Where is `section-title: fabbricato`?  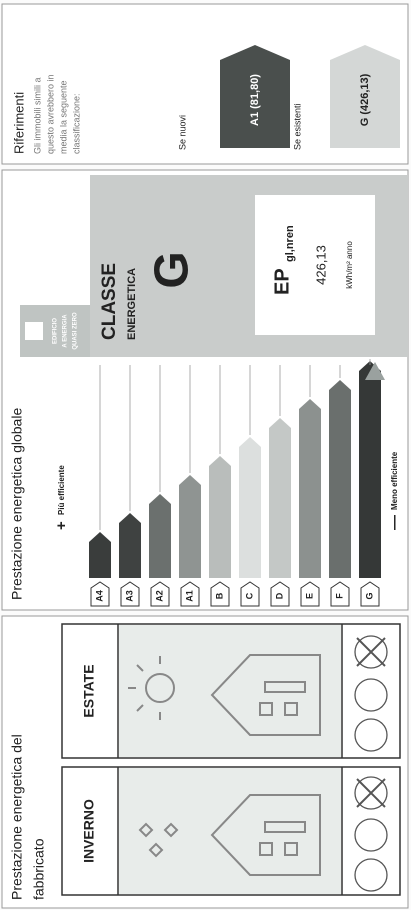
section-title: fabbricato is located at coordinates (39, 869).